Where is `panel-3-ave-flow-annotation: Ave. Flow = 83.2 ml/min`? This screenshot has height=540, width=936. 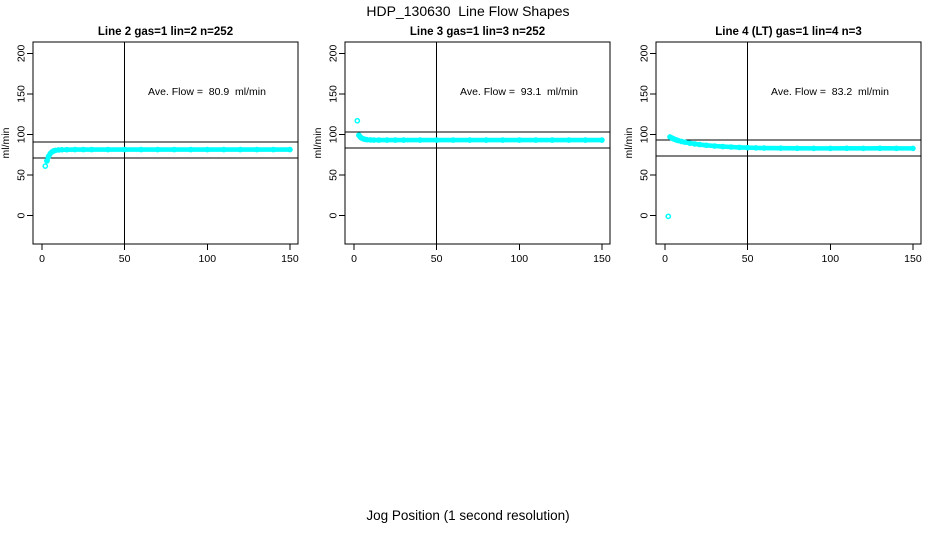
panel-3-ave-flow-annotation: Ave. Flow = 83.2 ml/min is located at coordinates (830, 92).